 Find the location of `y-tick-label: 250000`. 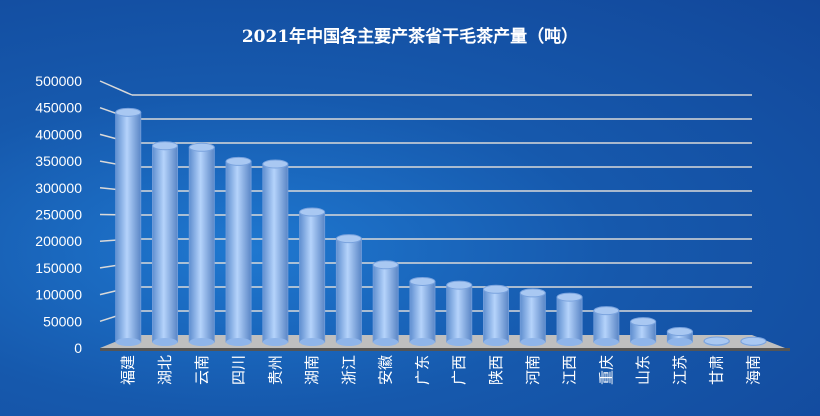

y-tick-label: 250000 is located at coordinates (58, 215).